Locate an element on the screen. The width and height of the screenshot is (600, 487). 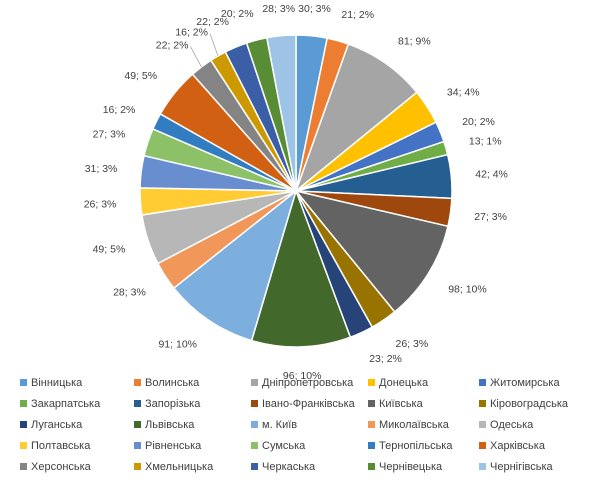
legend-label-12: Львівська is located at coordinates (170, 425).